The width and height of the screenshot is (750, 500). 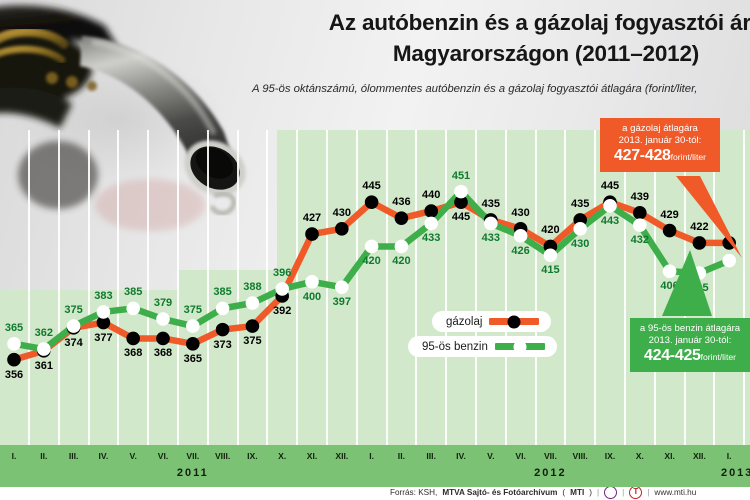 What do you see at coordinates (341, 302) in the screenshot?
I see `value-label-petrol: 397` at bounding box center [341, 302].